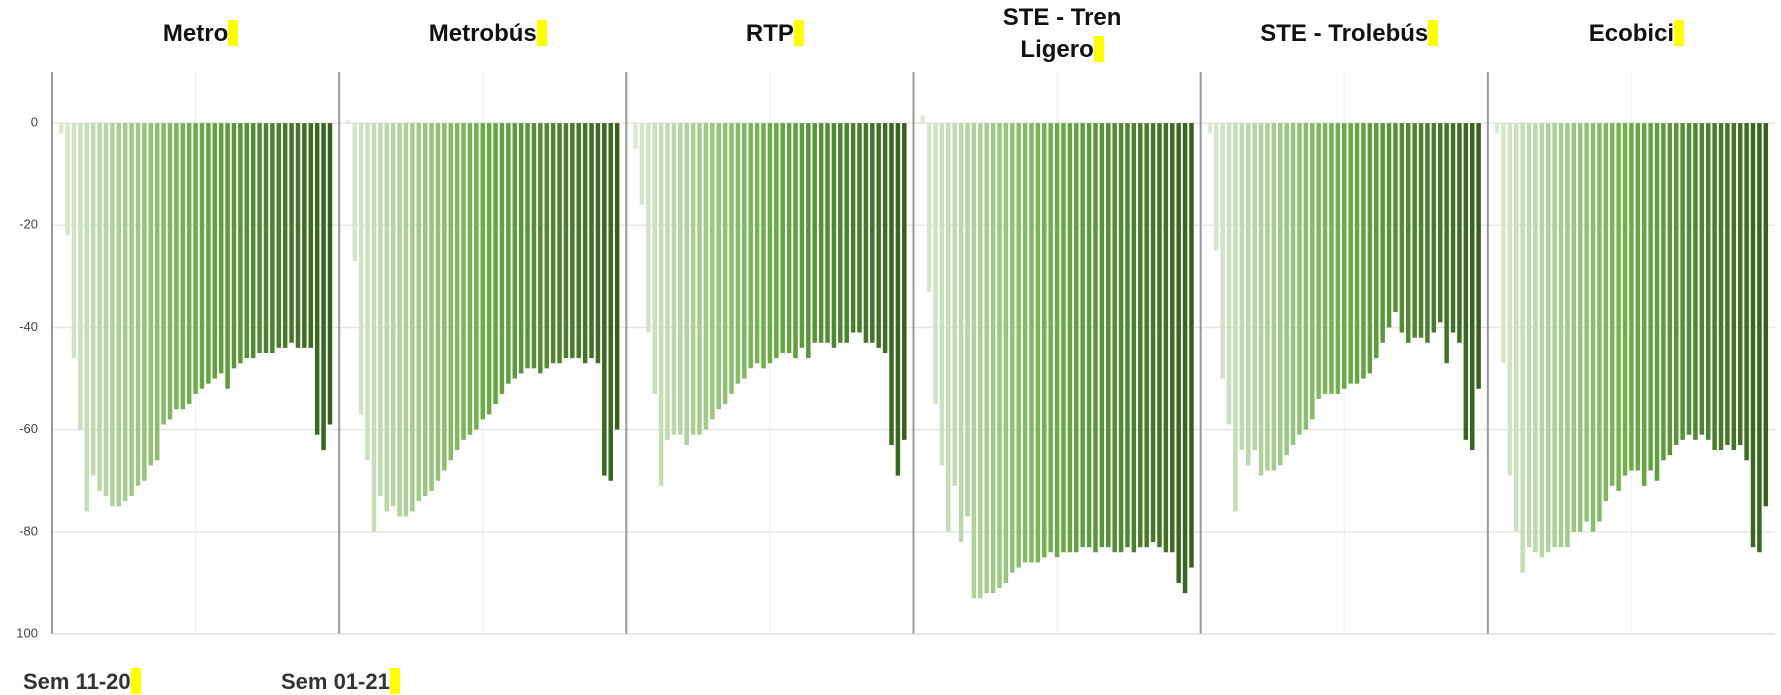 The image size is (1781, 695). Describe the element at coordinates (775, 34) in the screenshot. I see `panel-title: RTP` at that location.